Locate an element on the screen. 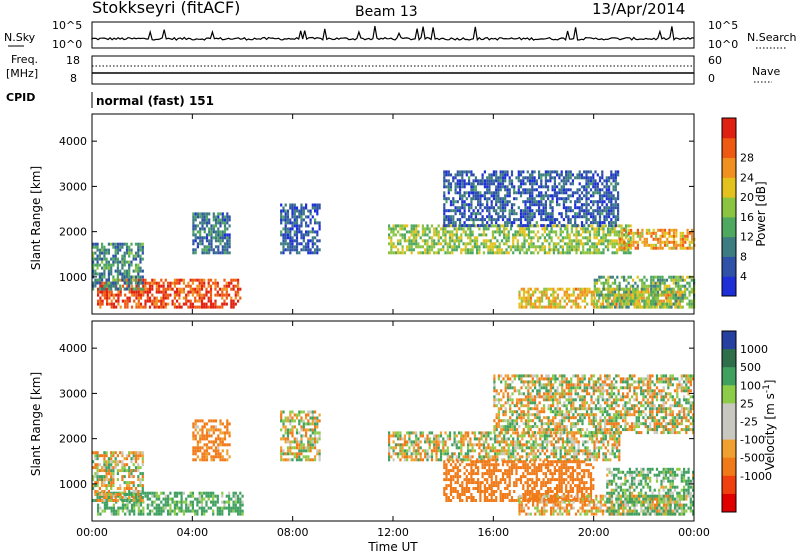 This screenshot has height=554, width=800. noise-left-tick-bottom: 10^0 is located at coordinates (67, 44).